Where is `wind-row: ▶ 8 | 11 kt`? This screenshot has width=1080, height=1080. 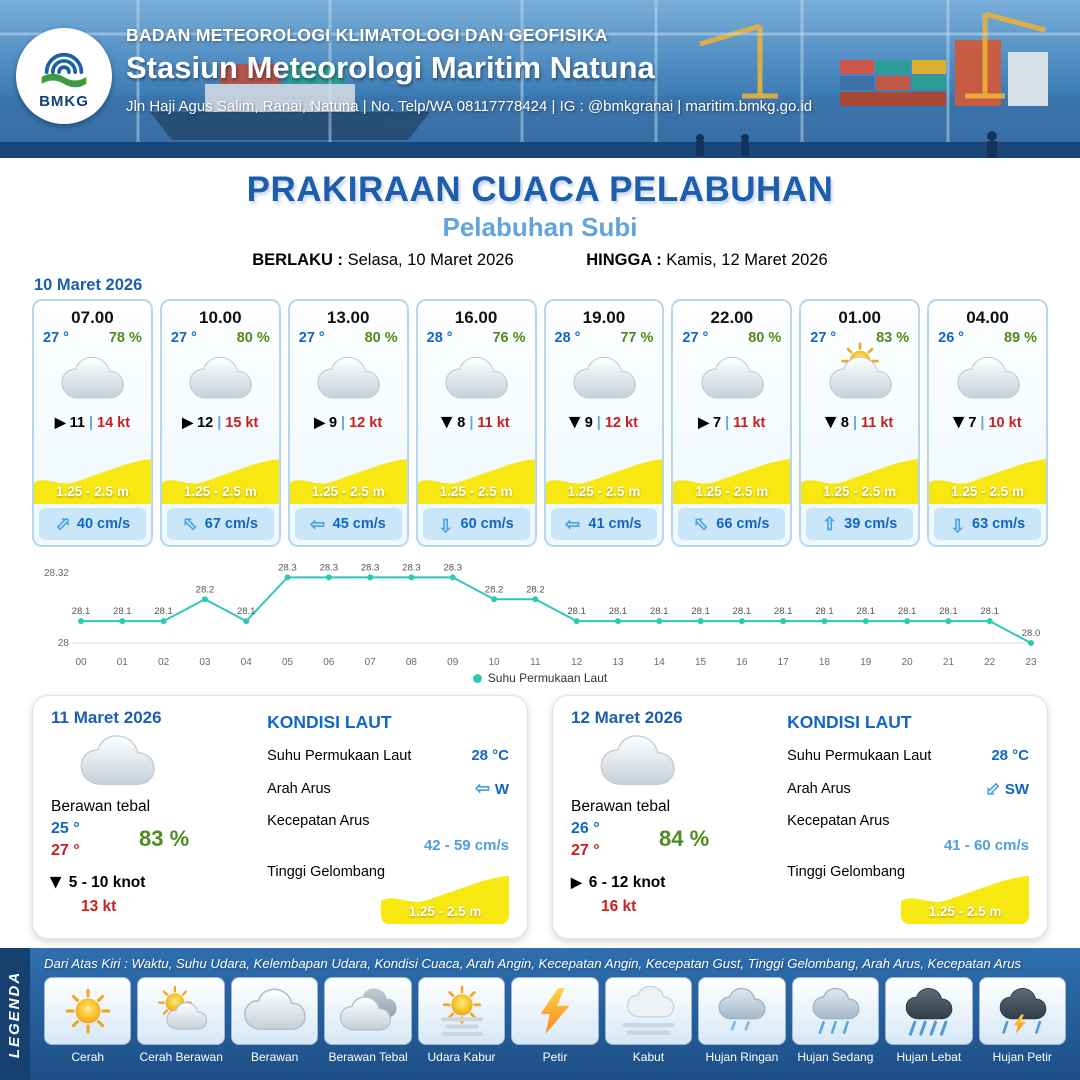 wind-row: ▶ 8 | 11 kt is located at coordinates (859, 422).